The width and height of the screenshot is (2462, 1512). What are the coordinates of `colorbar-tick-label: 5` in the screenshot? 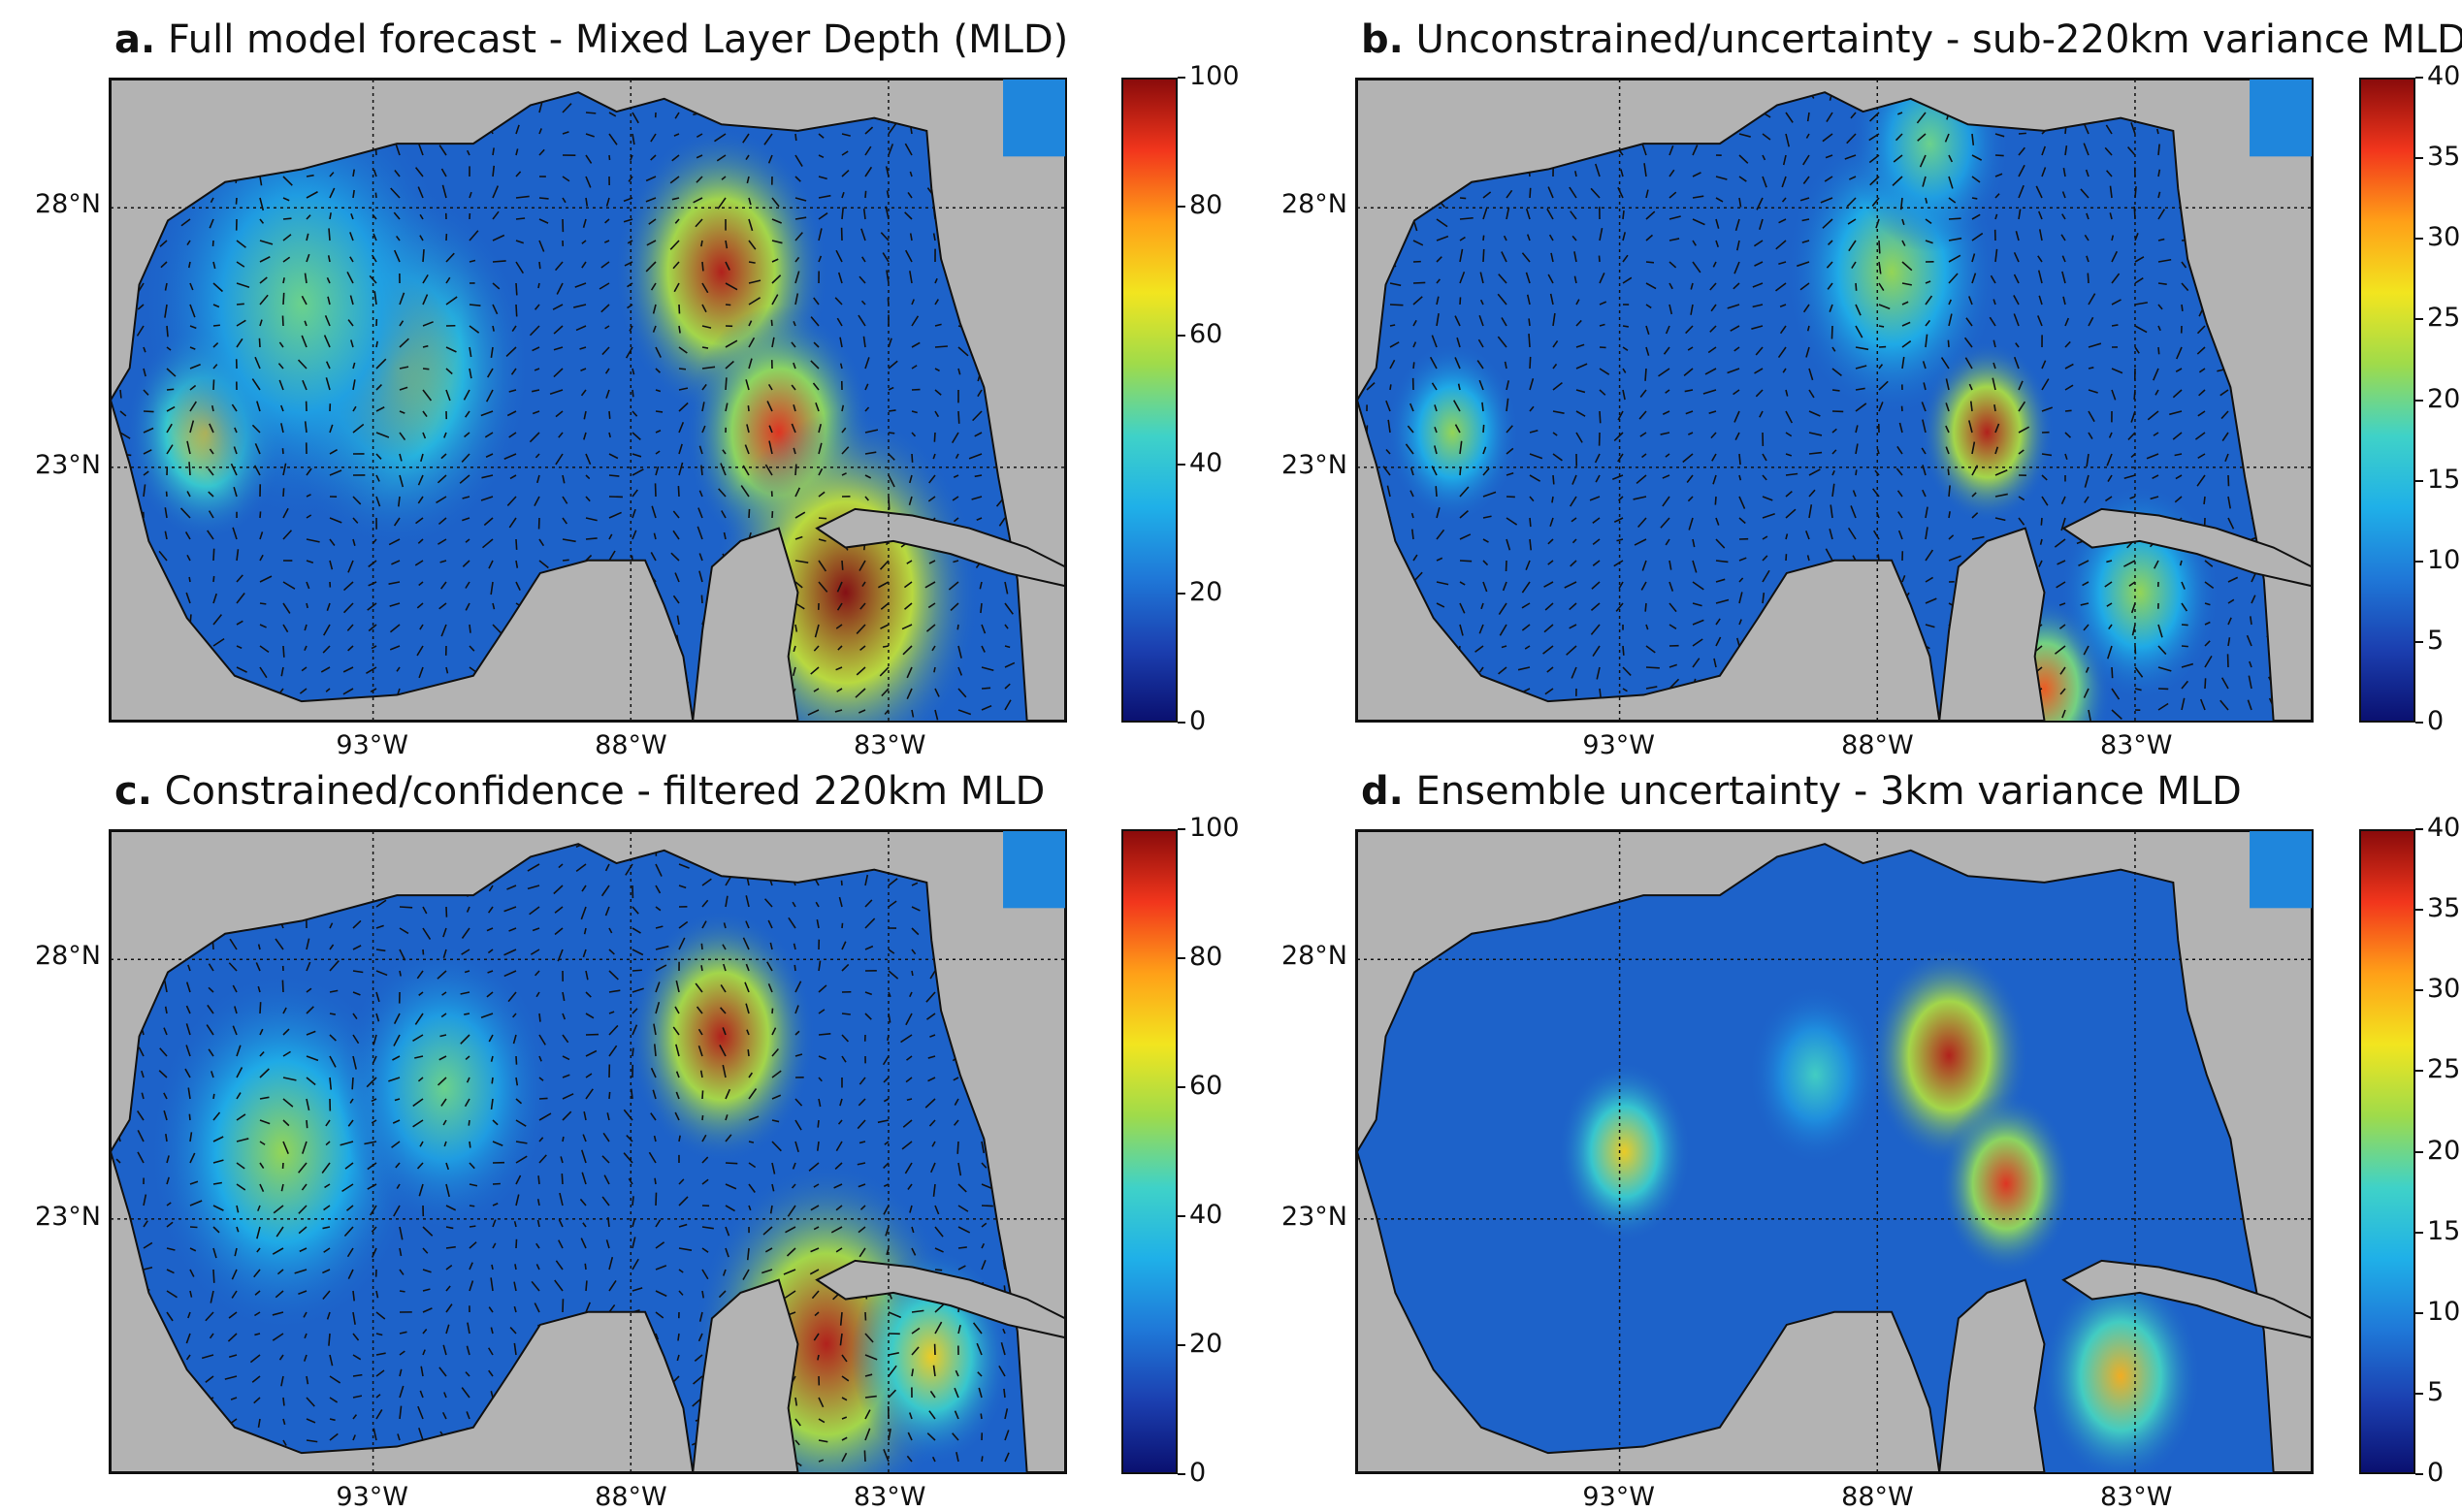 It's located at (2435, 1392).